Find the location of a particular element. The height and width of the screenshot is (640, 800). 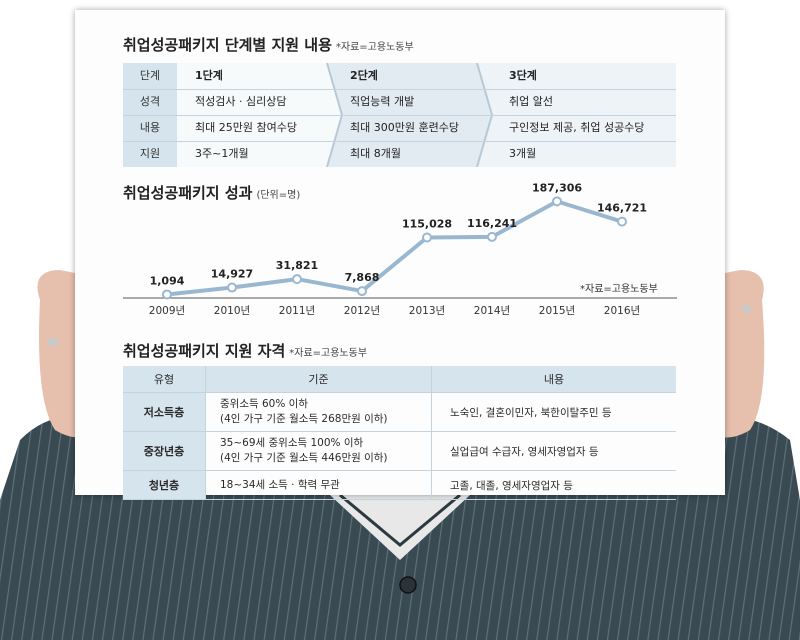

stage-3-content: 구인정보 제공, 취업 성공수당 is located at coordinates (577, 127).